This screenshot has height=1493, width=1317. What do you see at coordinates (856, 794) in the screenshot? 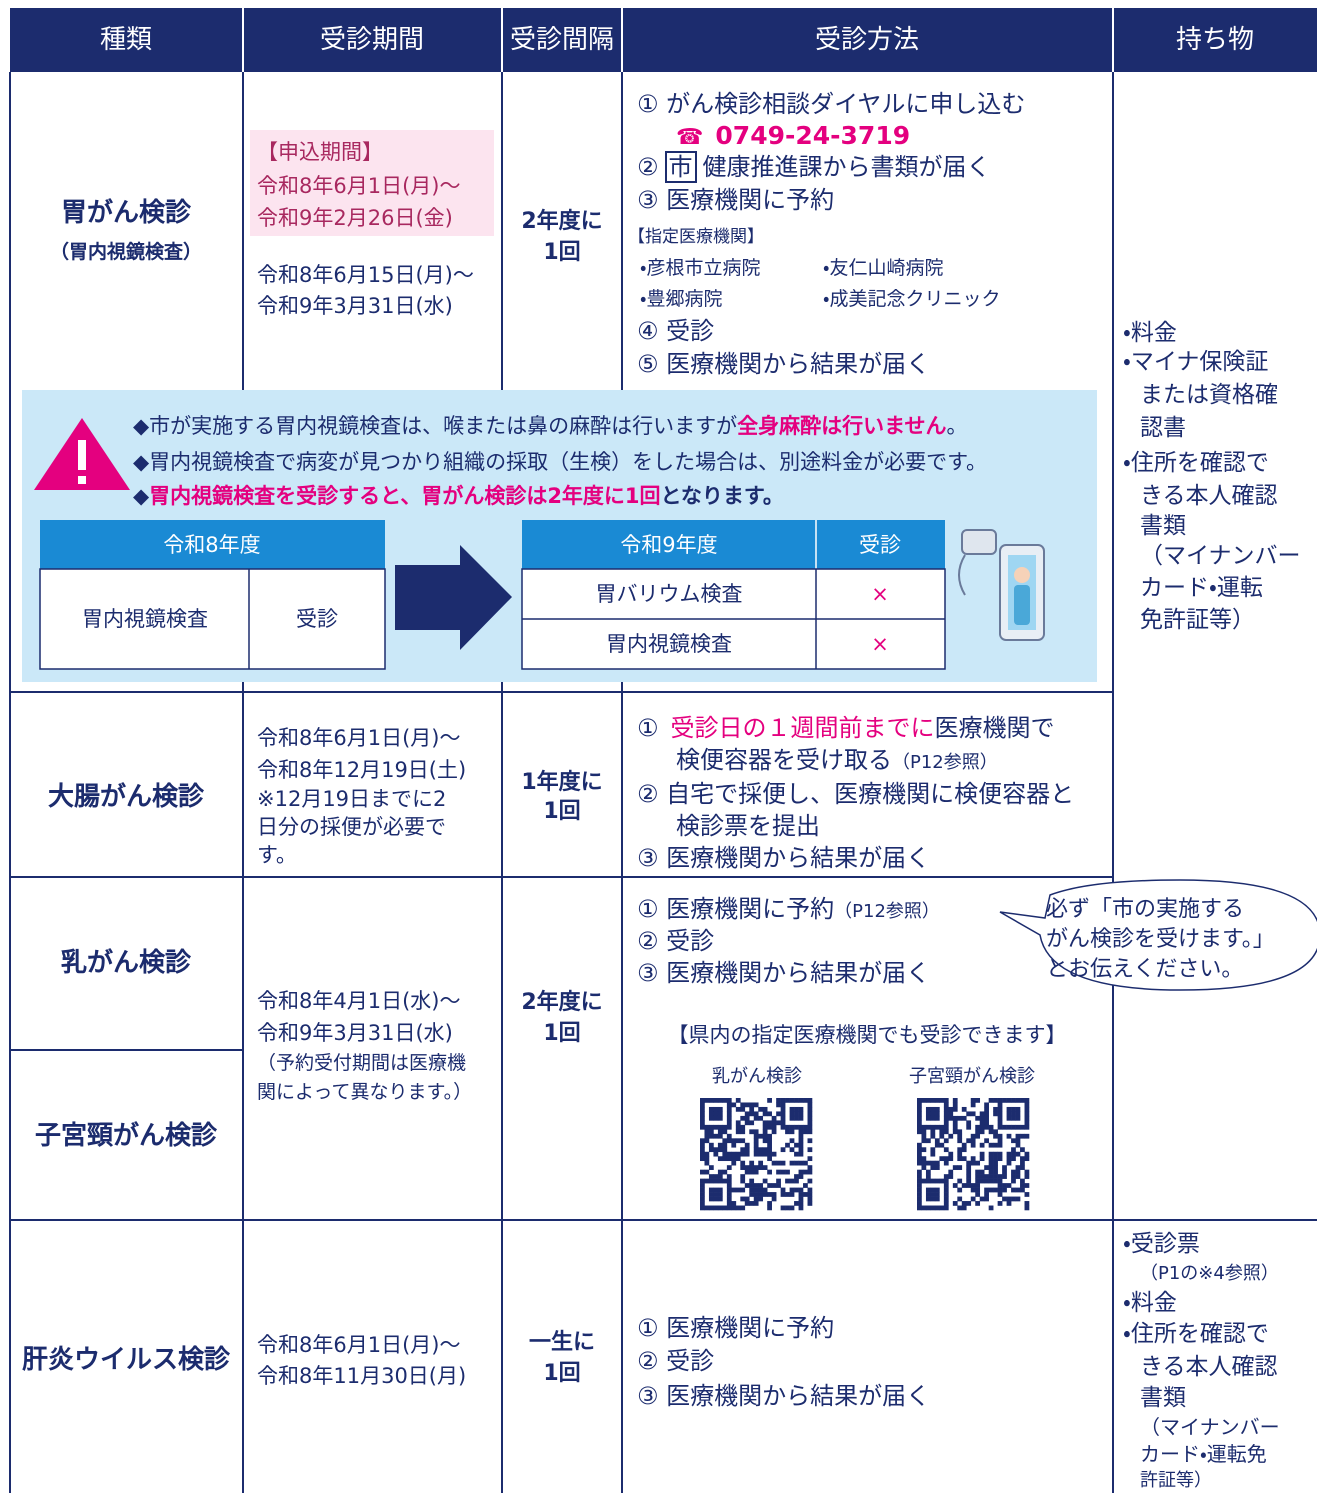
I see `method-step: ② 自宅で採便し、医療機関に検便容器と` at bounding box center [856, 794].